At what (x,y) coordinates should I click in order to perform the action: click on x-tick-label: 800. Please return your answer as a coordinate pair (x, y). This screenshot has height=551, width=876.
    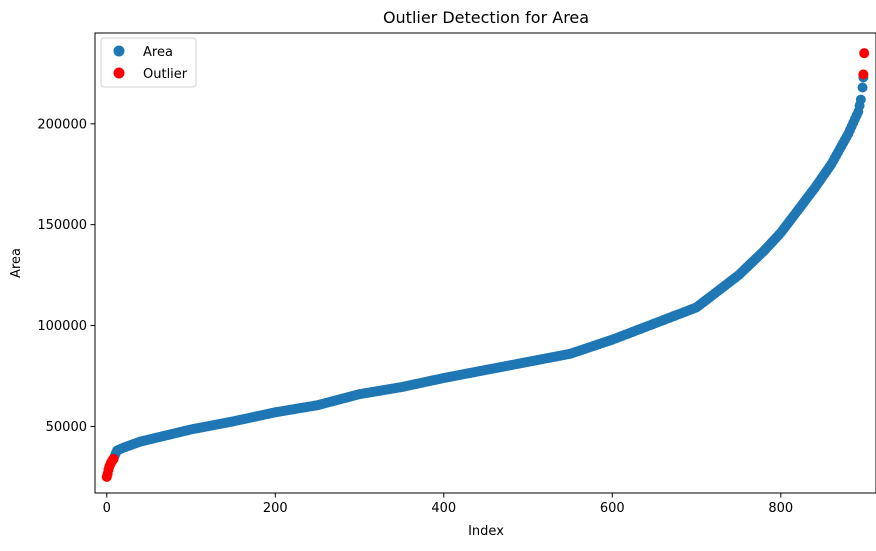
    Looking at the image, I should click on (780, 508).